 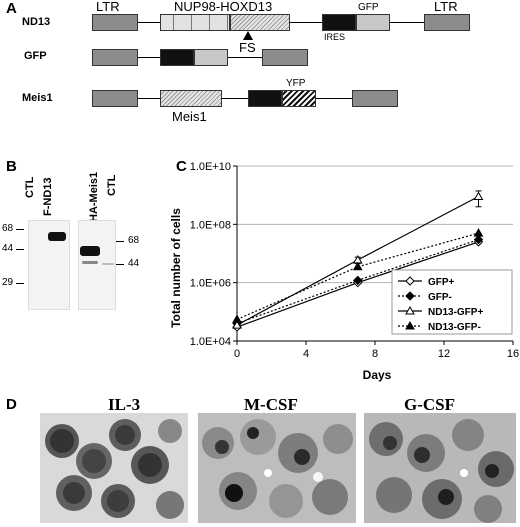 I want to click on chart-xtick-label: 8, so click(x=375, y=354).